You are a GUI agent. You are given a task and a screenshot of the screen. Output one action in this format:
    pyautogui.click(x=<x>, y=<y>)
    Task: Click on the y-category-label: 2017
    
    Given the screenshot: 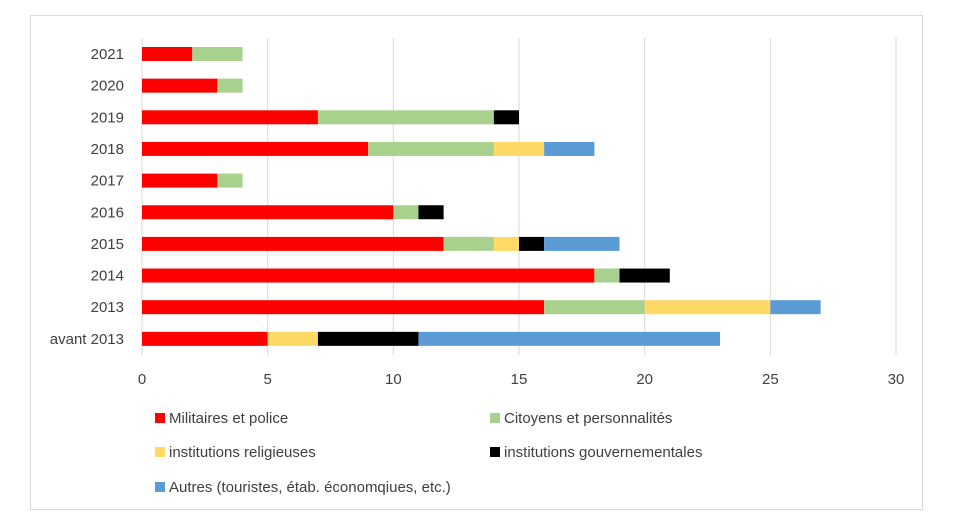 What is the action you would take?
    pyautogui.click(x=107, y=181)
    